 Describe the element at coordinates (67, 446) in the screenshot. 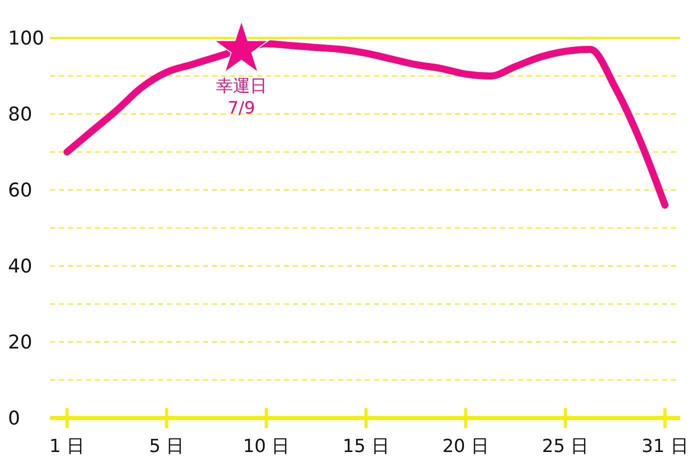

I see `x-tick-label: 1 日` at that location.